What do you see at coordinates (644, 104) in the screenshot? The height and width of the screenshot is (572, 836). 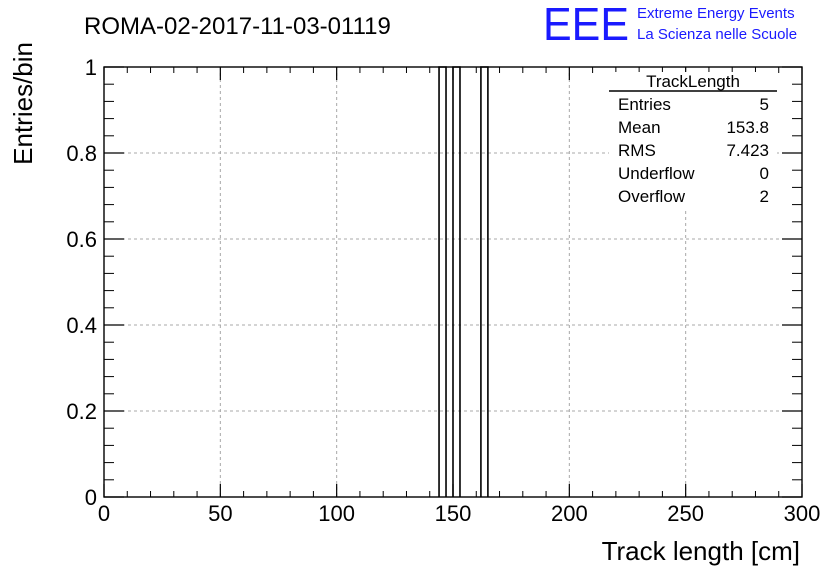 I see `stats-label: Entries` at bounding box center [644, 104].